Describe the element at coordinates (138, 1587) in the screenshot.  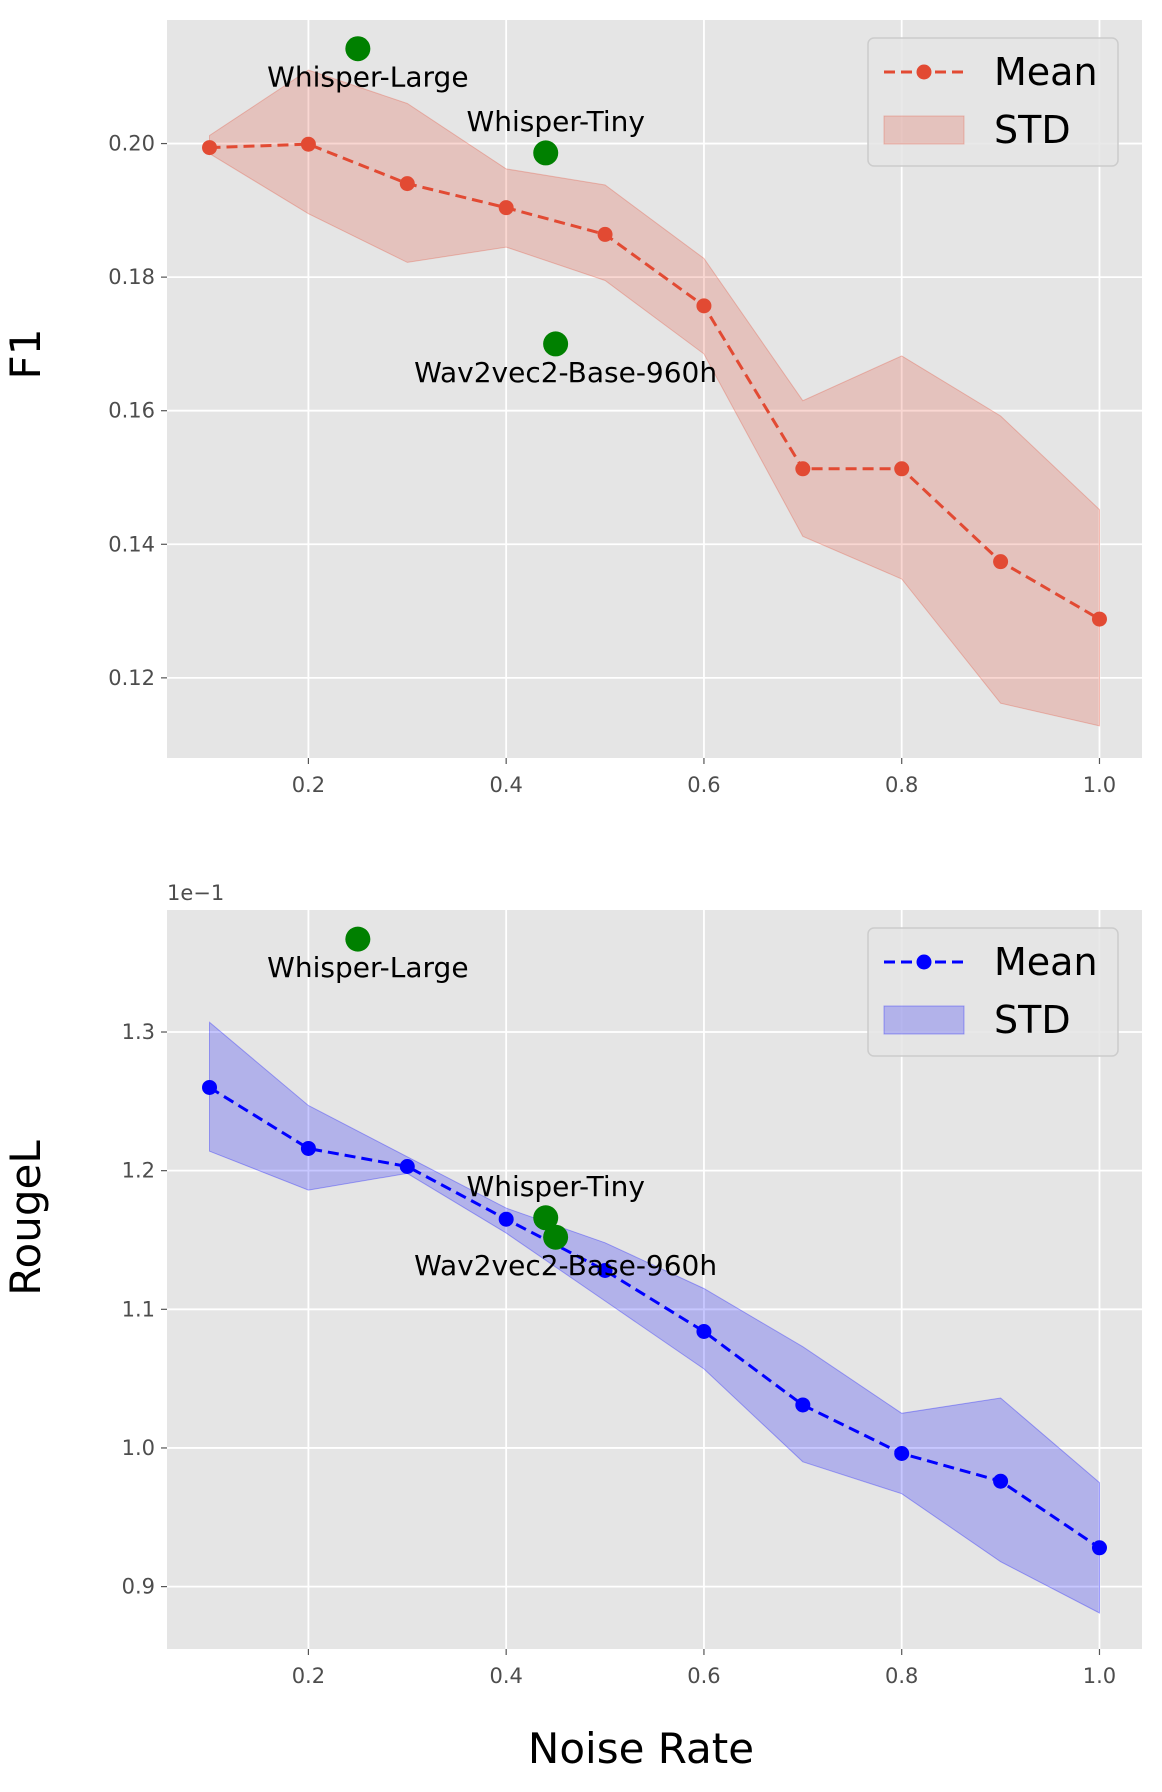
I see `y-tick-label: 0.9` at that location.